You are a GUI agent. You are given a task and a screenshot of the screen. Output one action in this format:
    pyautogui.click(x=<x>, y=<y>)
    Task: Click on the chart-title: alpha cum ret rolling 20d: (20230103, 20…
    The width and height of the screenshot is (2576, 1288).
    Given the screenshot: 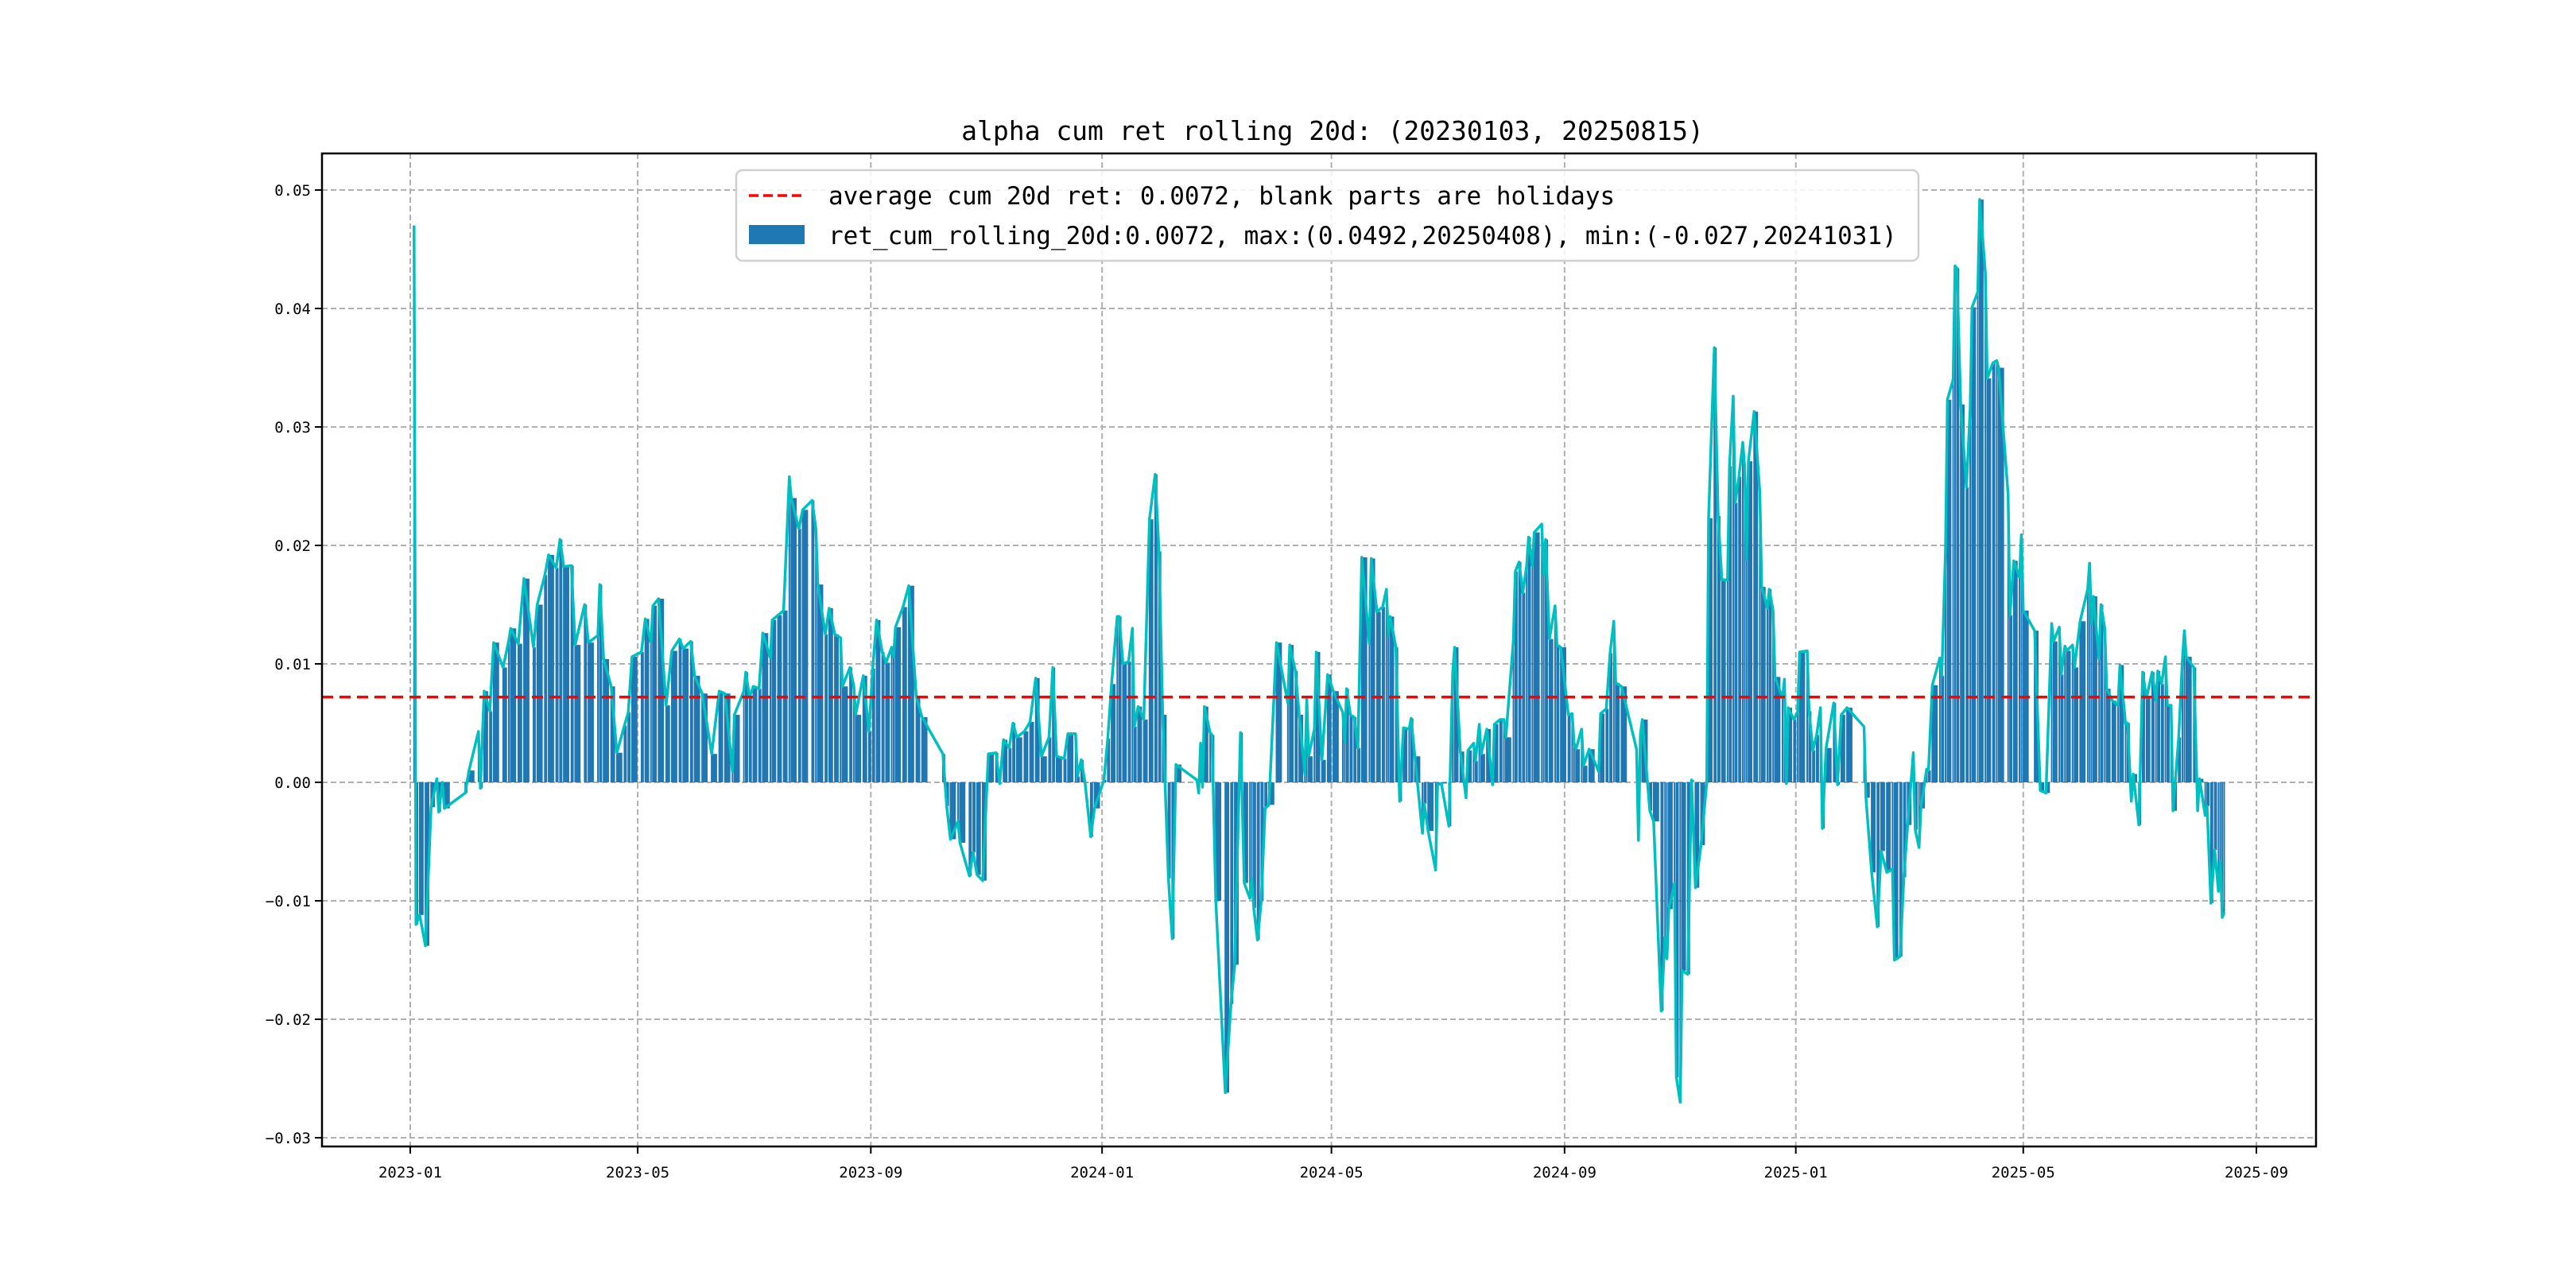 What is the action you would take?
    pyautogui.click(x=1332, y=131)
    